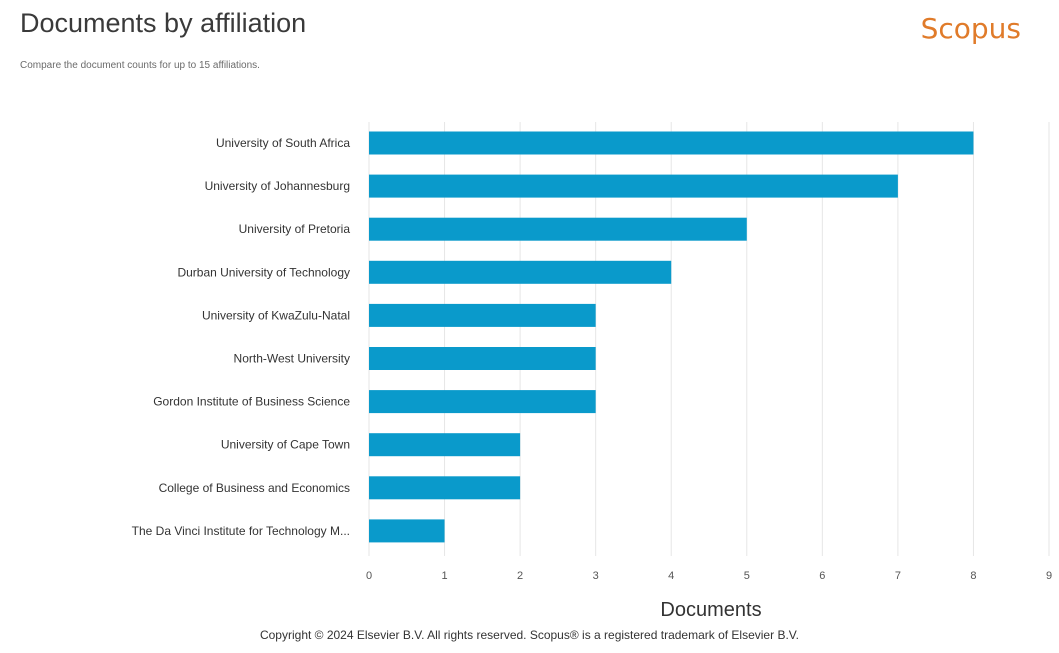 The image size is (1059, 653). I want to click on x-tick-label: 7, so click(898, 576).